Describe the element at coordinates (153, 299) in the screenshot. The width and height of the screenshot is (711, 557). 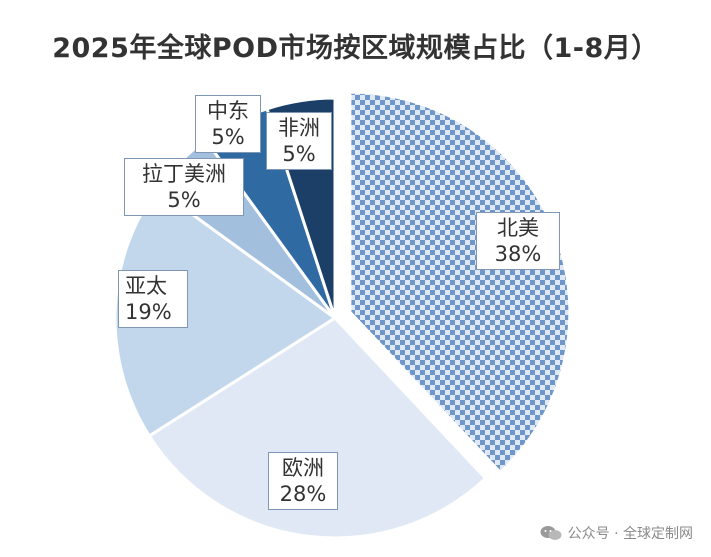
I see `slice-label-3: 亚太 19%` at that location.